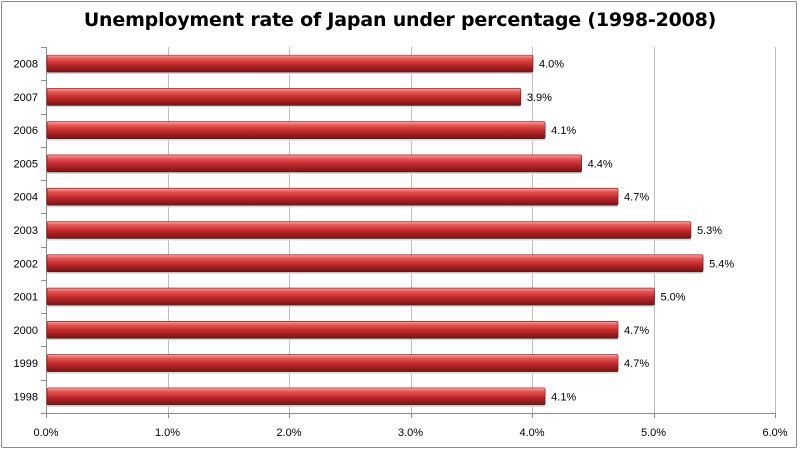 This screenshot has width=800, height=451. What do you see at coordinates (26, 131) in the screenshot?
I see `category-label-2006: 2006` at bounding box center [26, 131].